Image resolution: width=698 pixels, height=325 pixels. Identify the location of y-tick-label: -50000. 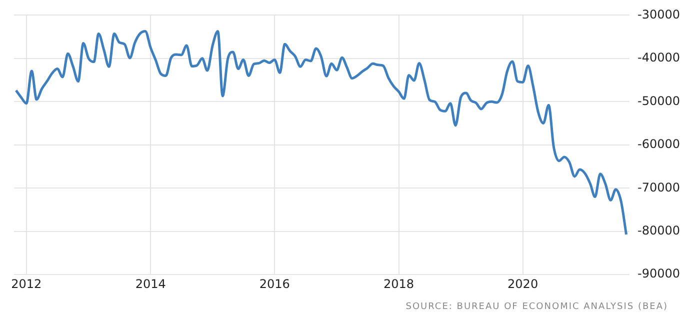
(658, 101).